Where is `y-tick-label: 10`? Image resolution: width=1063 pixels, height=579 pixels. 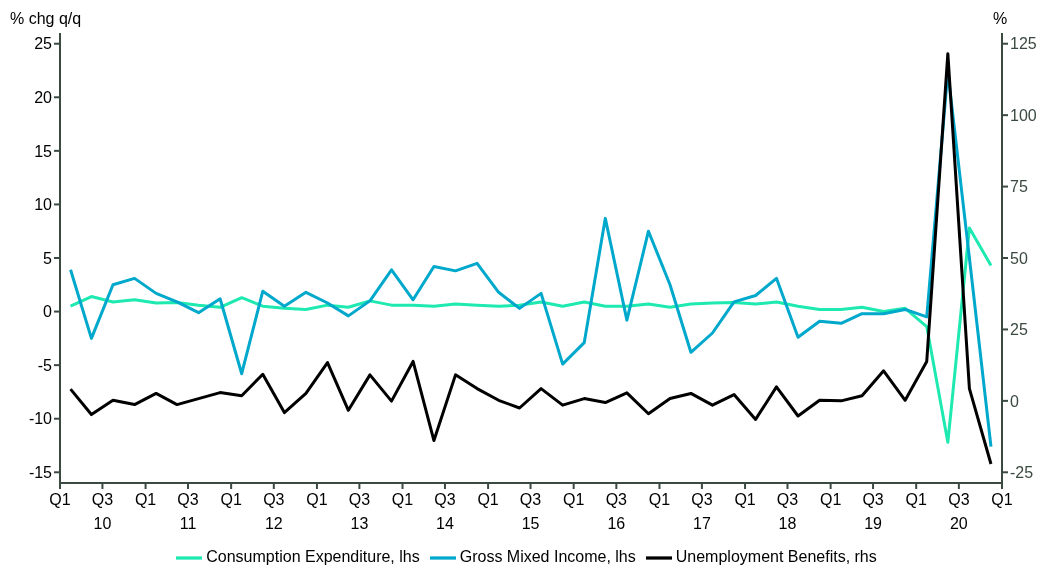 y-tick-label: 10 is located at coordinates (43, 205).